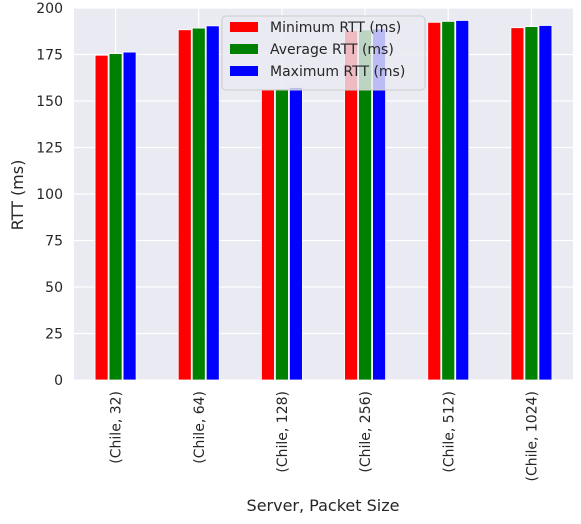 Image resolution: width=581 pixels, height=524 pixels. Describe the element at coordinates (532, 436) in the screenshot. I see `x-tick-label: (Chile, 1024)` at that location.